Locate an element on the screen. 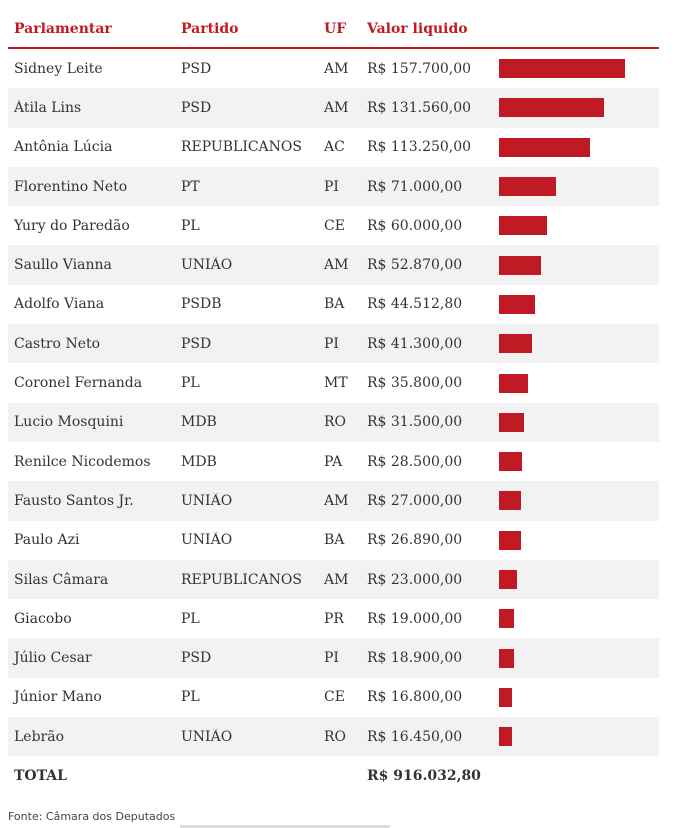 This screenshot has height=828, width=676. cell-value: R$ 18.900,00 is located at coordinates (415, 658).